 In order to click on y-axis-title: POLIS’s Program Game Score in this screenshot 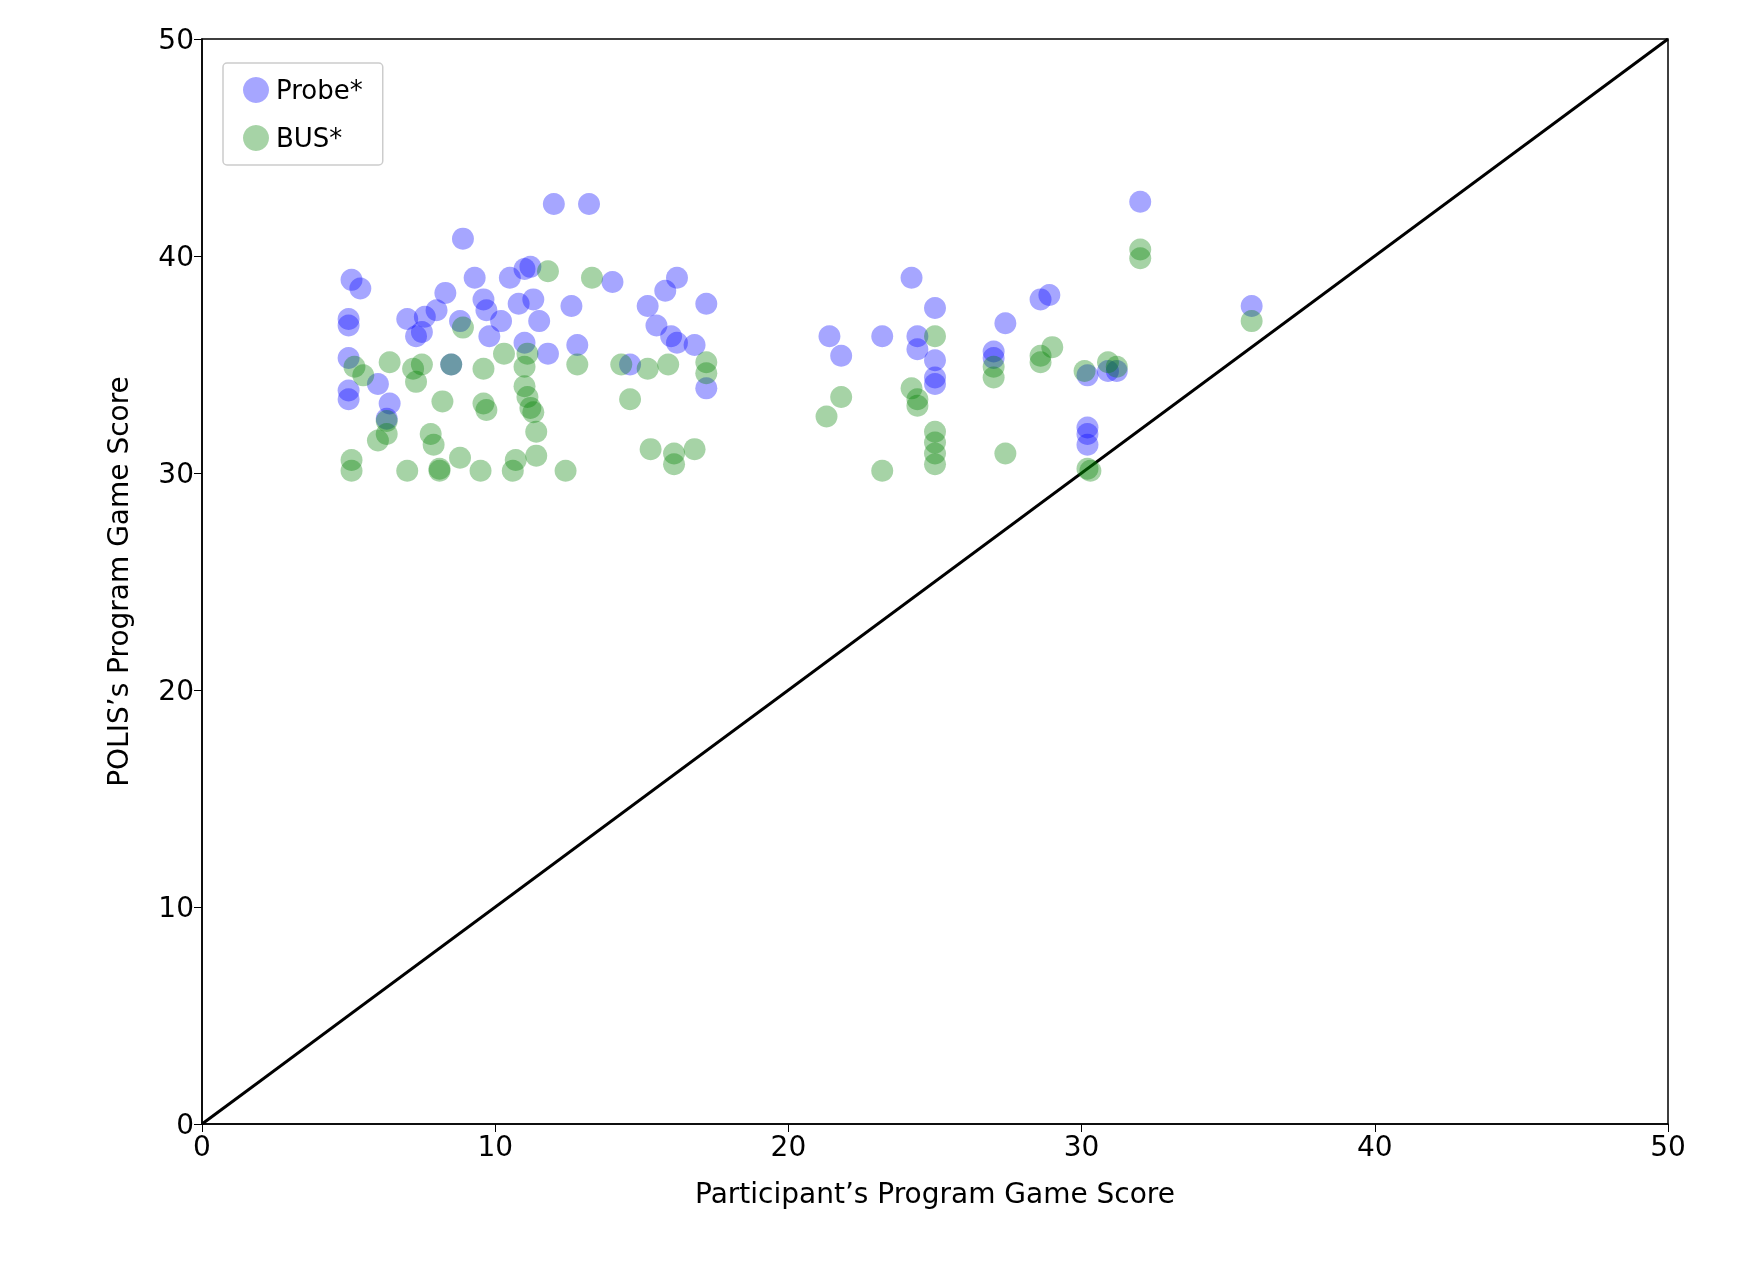, I will do `click(118, 581)`.